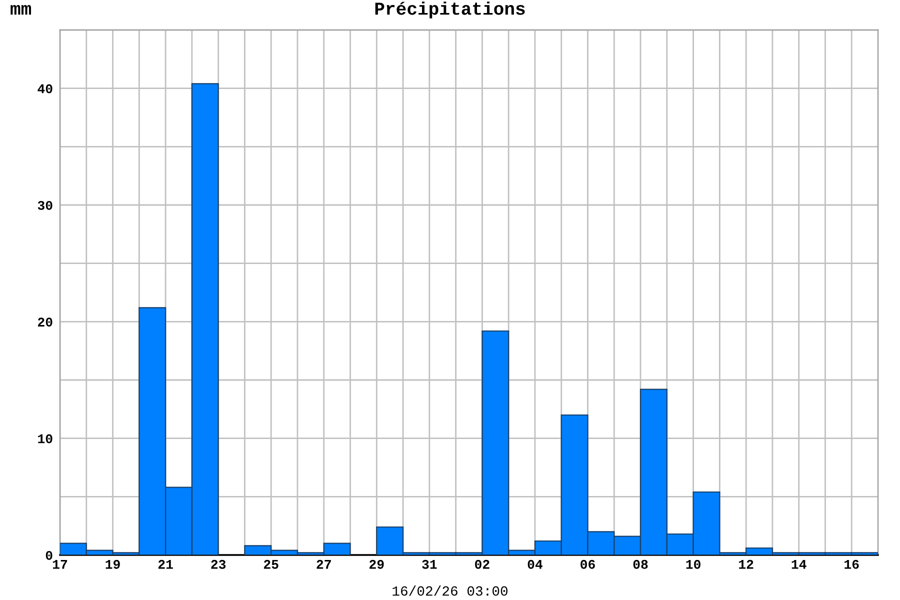 The height and width of the screenshot is (600, 900). What do you see at coordinates (482, 564) in the screenshot?
I see `x-tick-label: 02` at bounding box center [482, 564].